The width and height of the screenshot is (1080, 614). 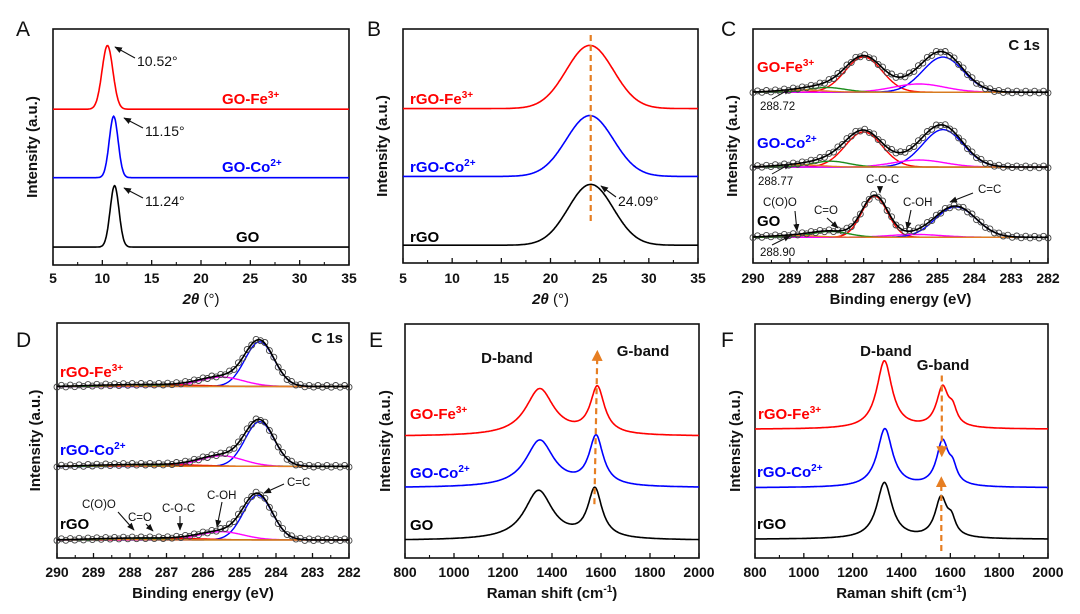 I want to click on x-tick-label: 284, so click(x=975, y=278).